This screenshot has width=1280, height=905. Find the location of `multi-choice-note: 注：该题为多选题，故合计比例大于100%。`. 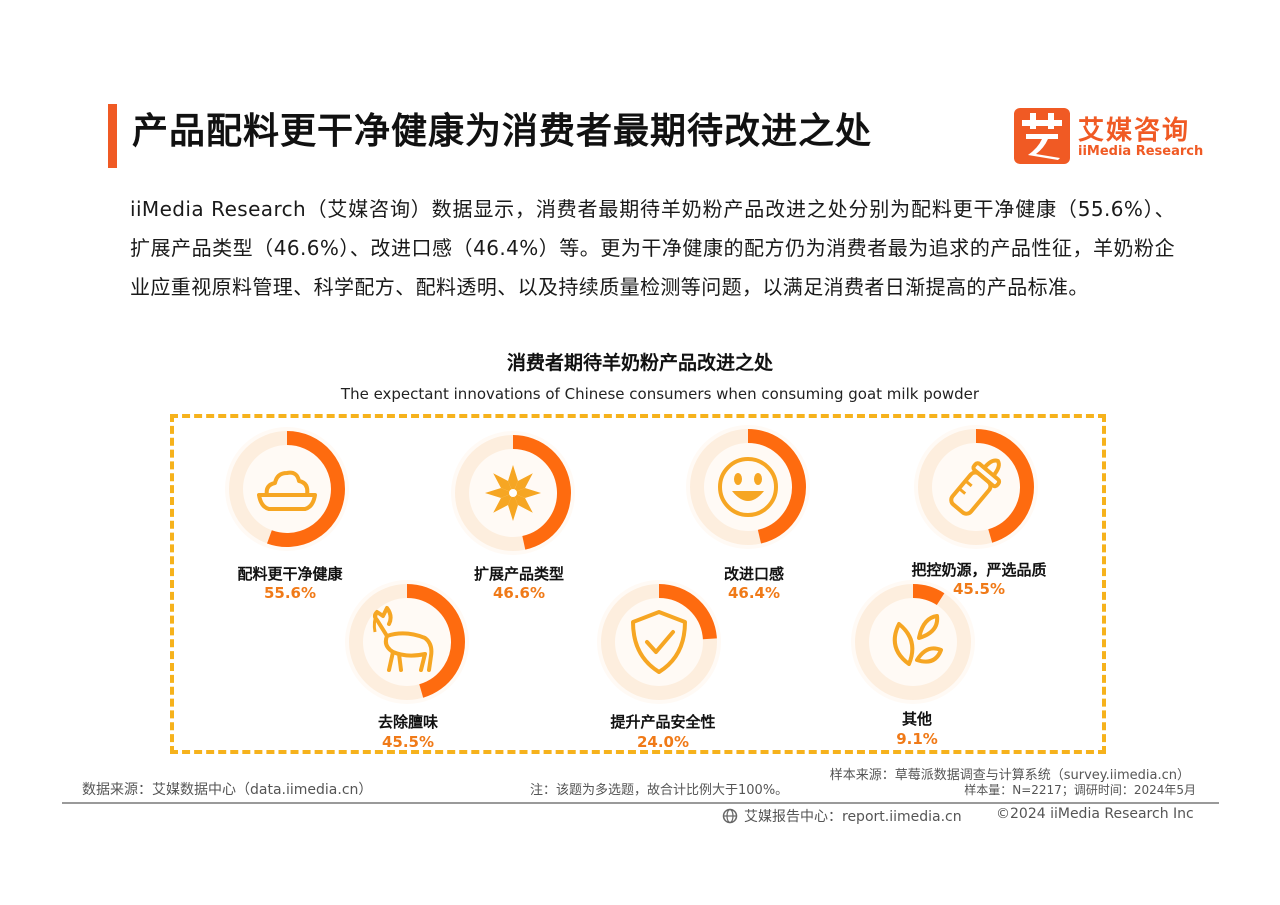

multi-choice-note: 注：该题为多选题，故合计比例大于100%。 is located at coordinates (659, 790).